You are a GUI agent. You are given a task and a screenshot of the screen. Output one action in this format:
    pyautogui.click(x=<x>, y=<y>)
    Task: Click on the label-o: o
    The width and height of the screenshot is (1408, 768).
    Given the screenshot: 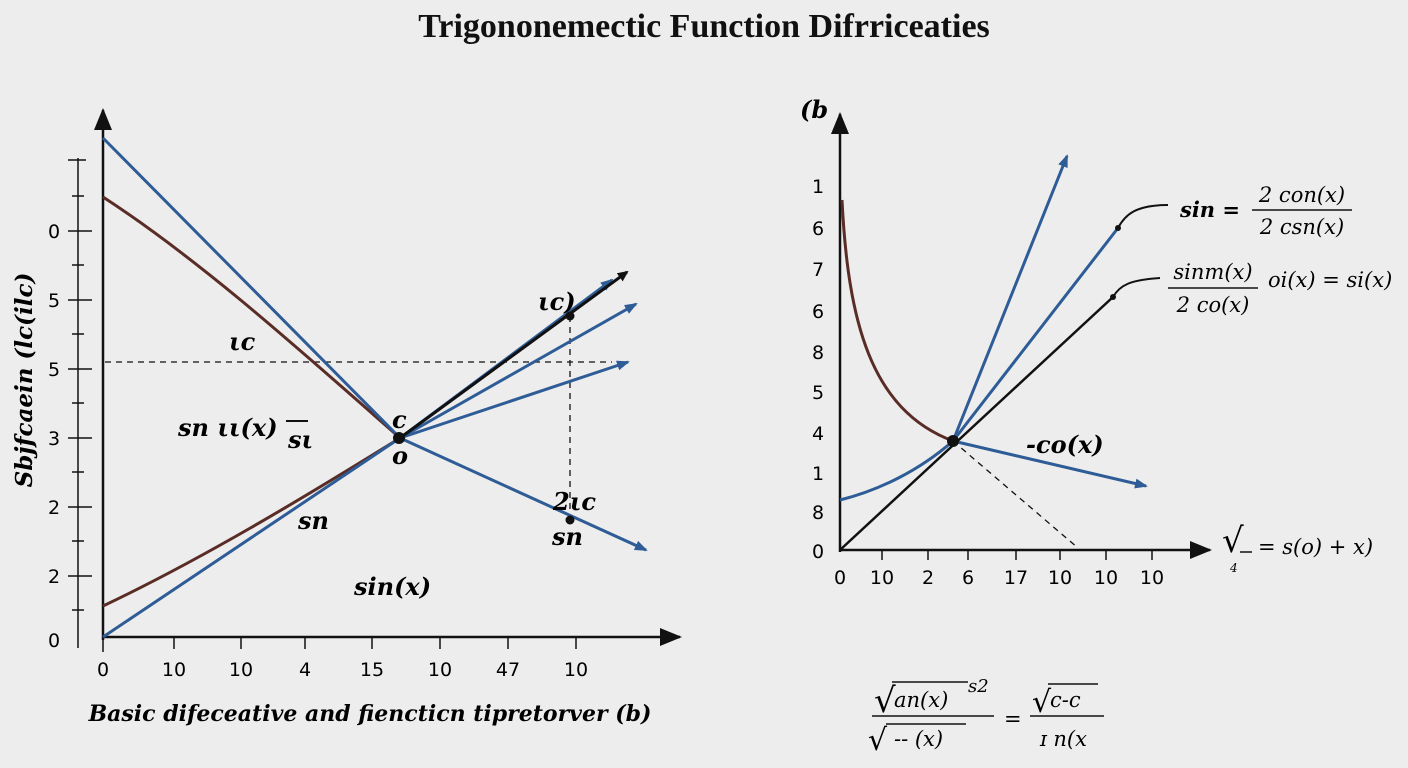 What is the action you would take?
    pyautogui.click(x=400, y=455)
    